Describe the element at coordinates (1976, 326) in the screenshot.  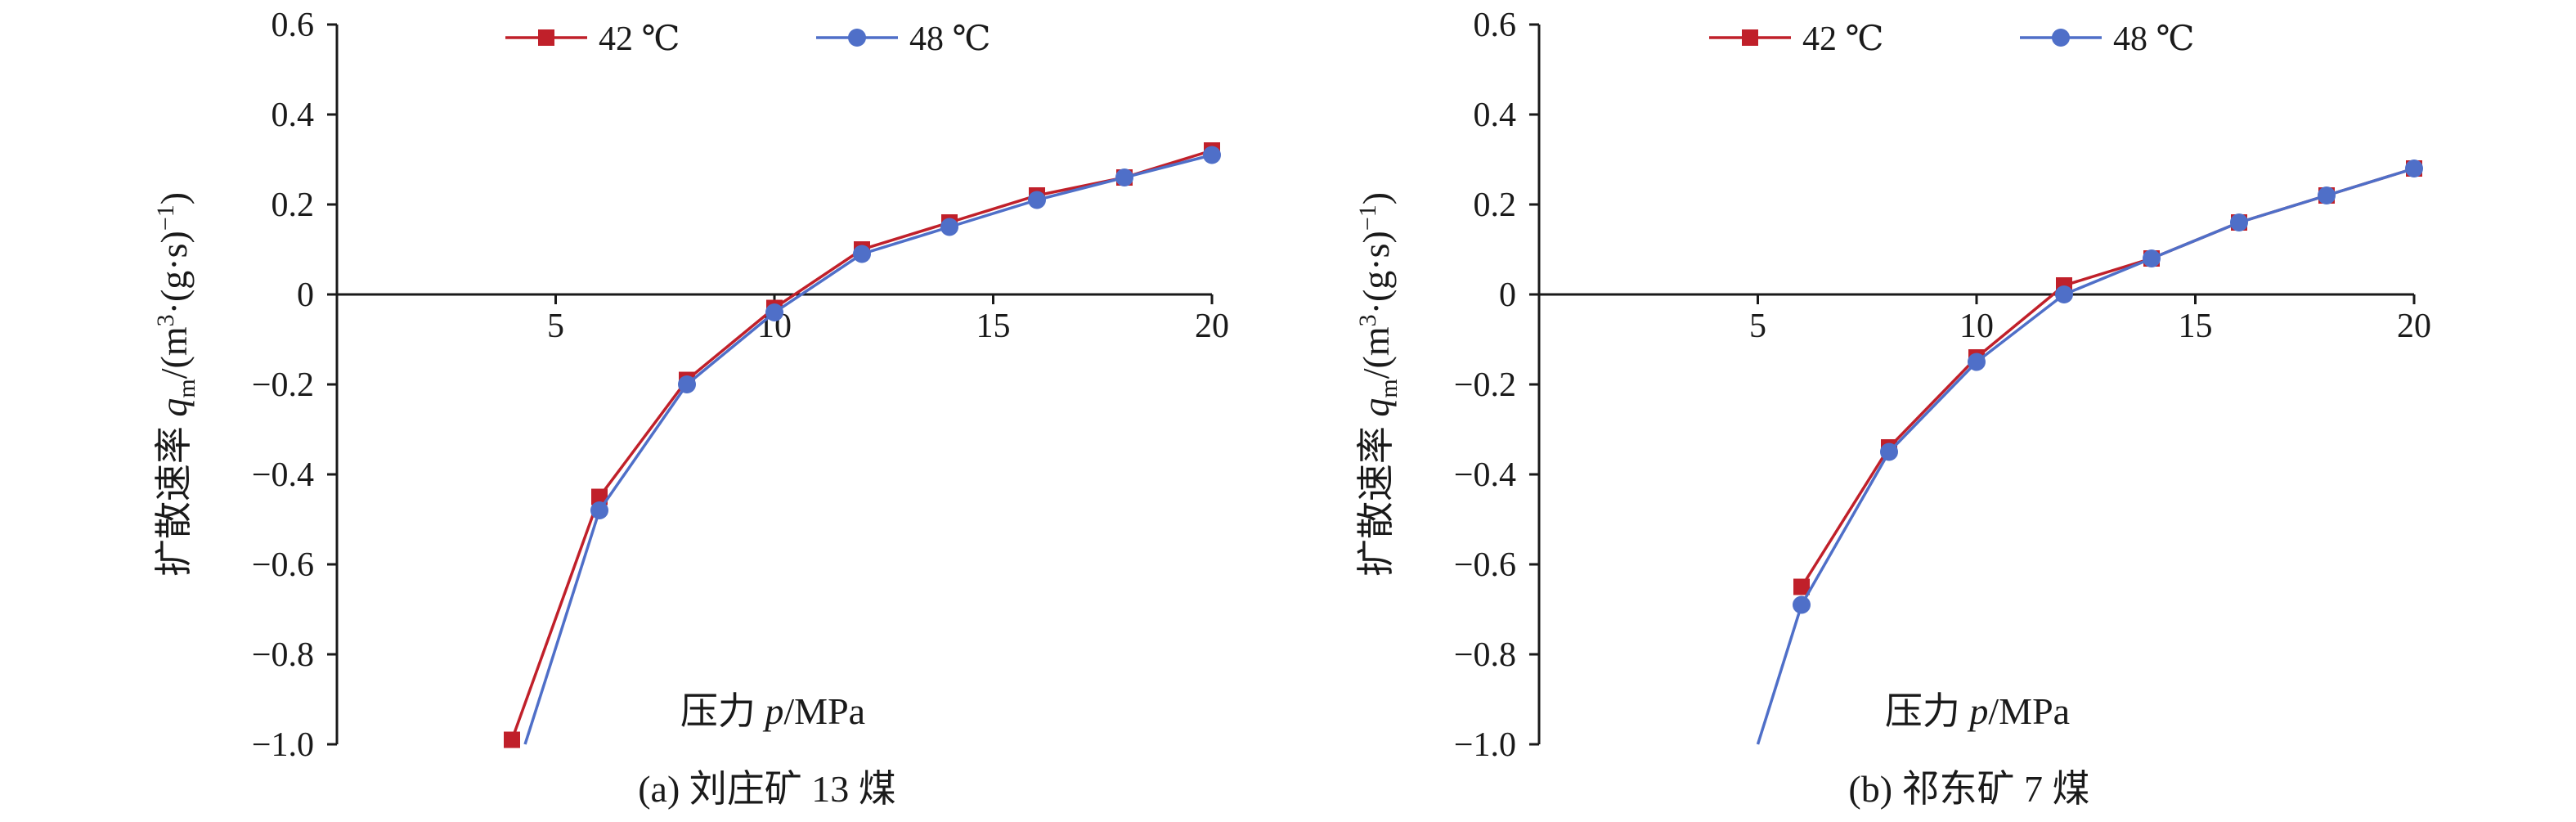
I see `x-tick-label: 10` at that location.